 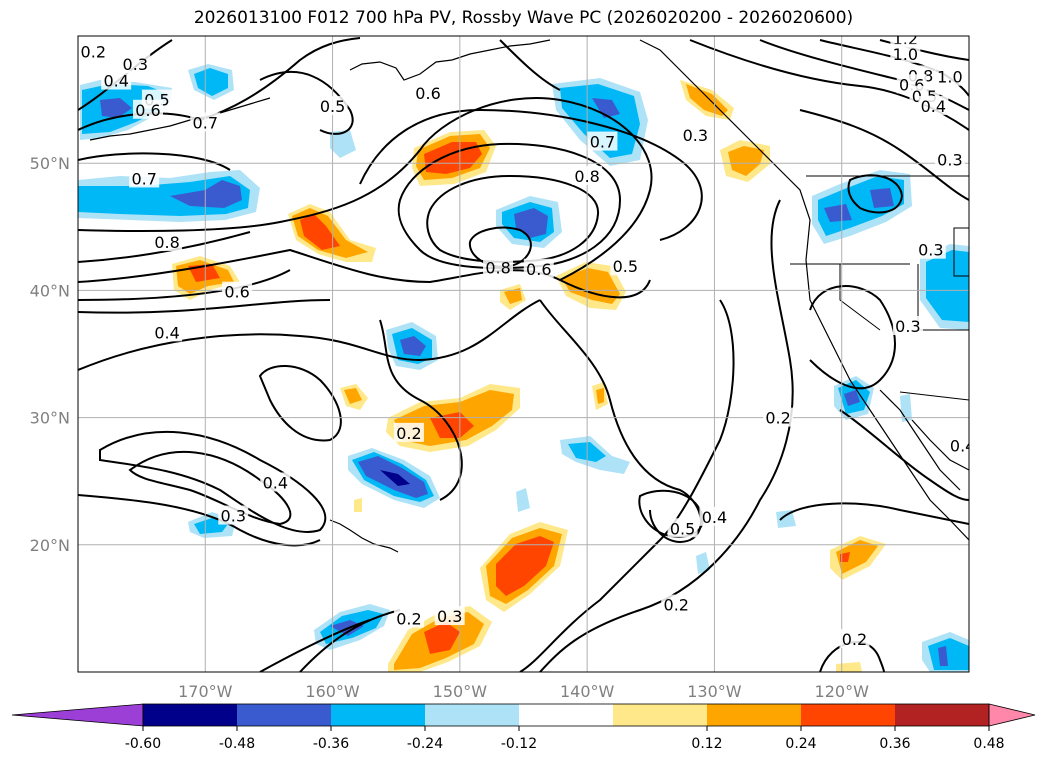 What do you see at coordinates (988, 744) in the screenshot?
I see `colorbar-tick-label: 0.48` at bounding box center [988, 744].